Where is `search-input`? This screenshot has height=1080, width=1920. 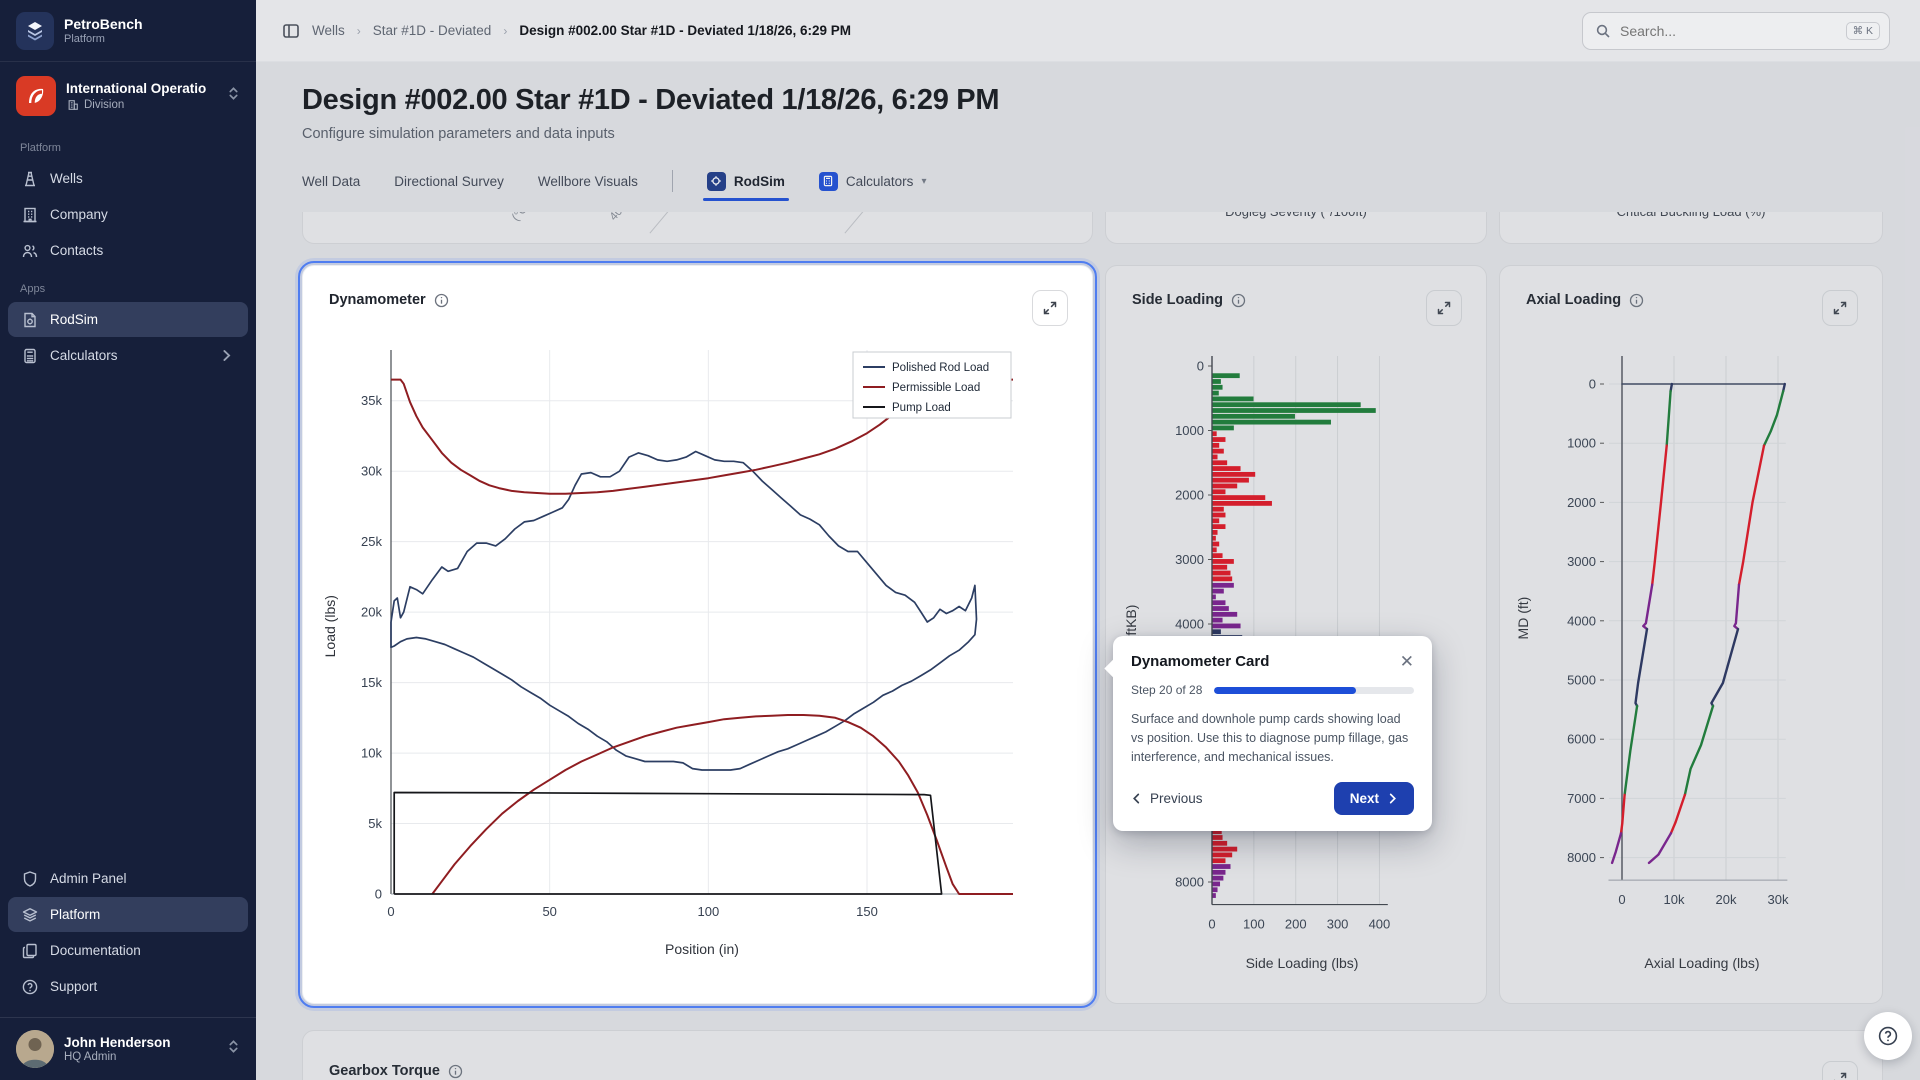
search-input is located at coordinates (1728, 30).